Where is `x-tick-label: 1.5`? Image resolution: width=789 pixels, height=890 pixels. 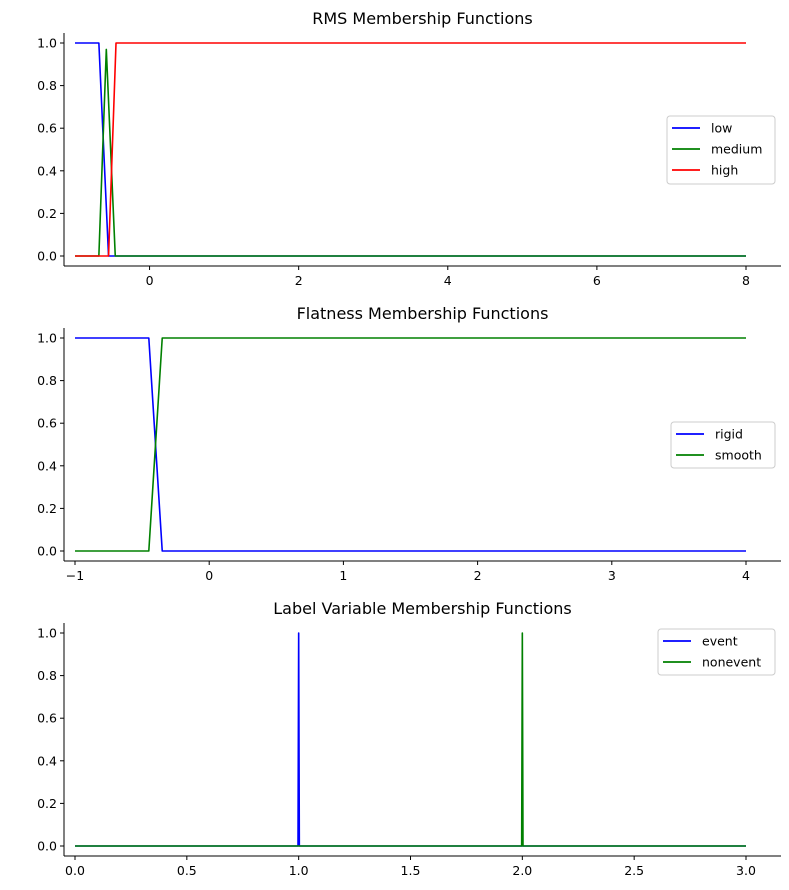
x-tick-label: 1.5 is located at coordinates (411, 870).